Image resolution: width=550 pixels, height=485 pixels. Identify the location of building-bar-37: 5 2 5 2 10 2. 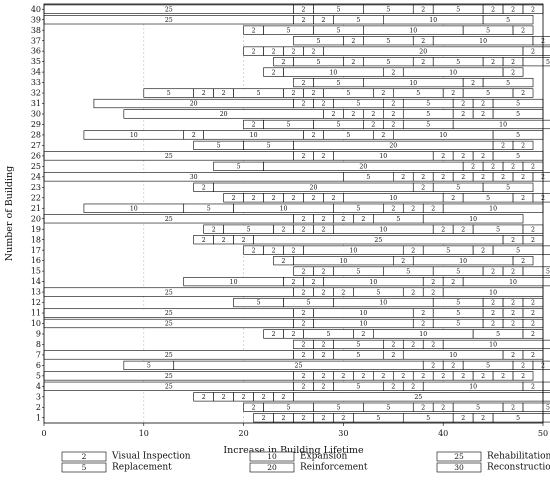
(421, 41).